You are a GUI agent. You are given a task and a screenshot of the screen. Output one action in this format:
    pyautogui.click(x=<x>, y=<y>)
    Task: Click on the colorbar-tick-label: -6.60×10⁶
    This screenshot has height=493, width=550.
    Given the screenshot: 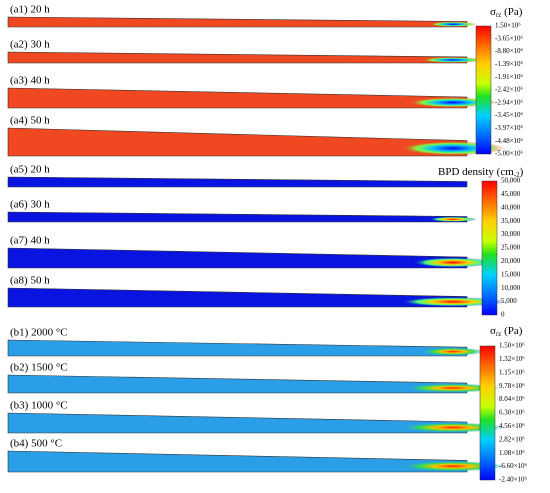 What is the action you would take?
    pyautogui.click(x=513, y=466)
    